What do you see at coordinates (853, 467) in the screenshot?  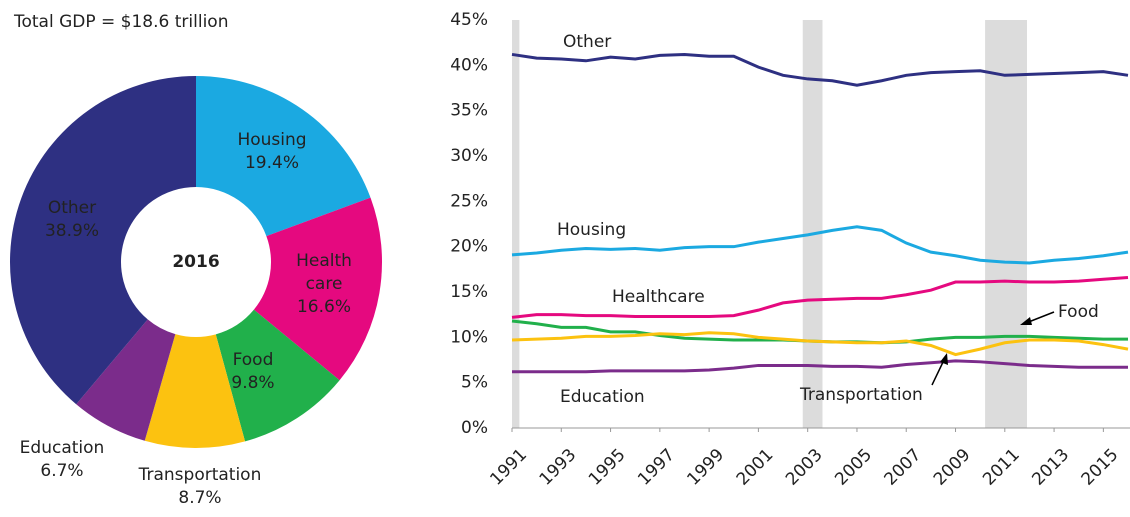 I see `x-tick-label: 2005` at bounding box center [853, 467].